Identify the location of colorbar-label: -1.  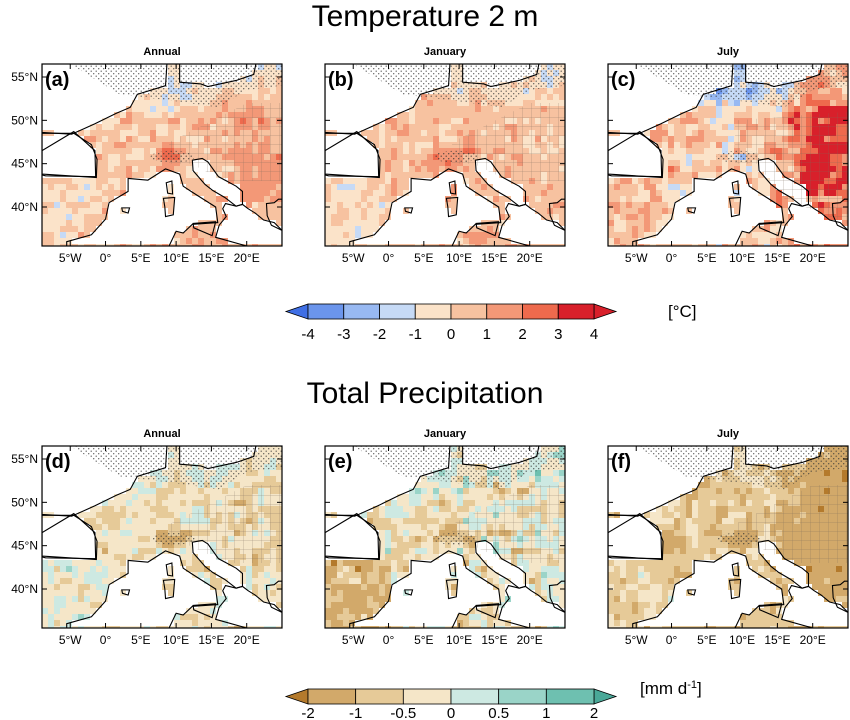
(355, 712).